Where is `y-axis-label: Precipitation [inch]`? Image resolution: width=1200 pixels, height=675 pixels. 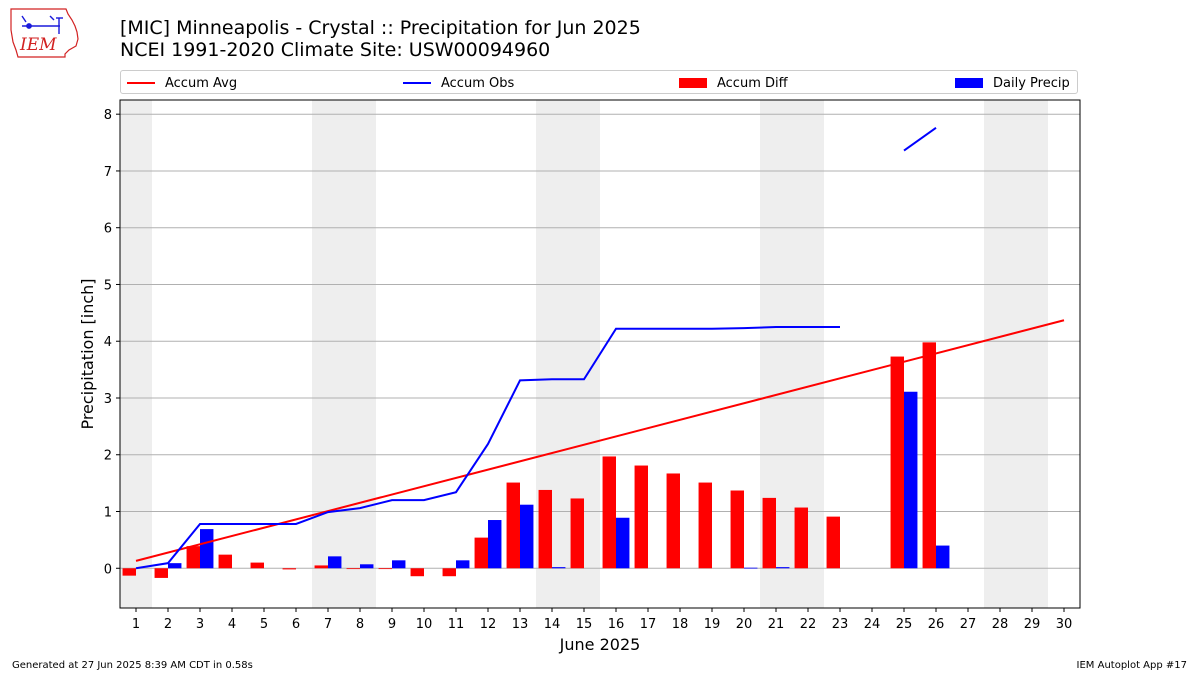
y-axis-label: Precipitation [inch] is located at coordinates (87, 353).